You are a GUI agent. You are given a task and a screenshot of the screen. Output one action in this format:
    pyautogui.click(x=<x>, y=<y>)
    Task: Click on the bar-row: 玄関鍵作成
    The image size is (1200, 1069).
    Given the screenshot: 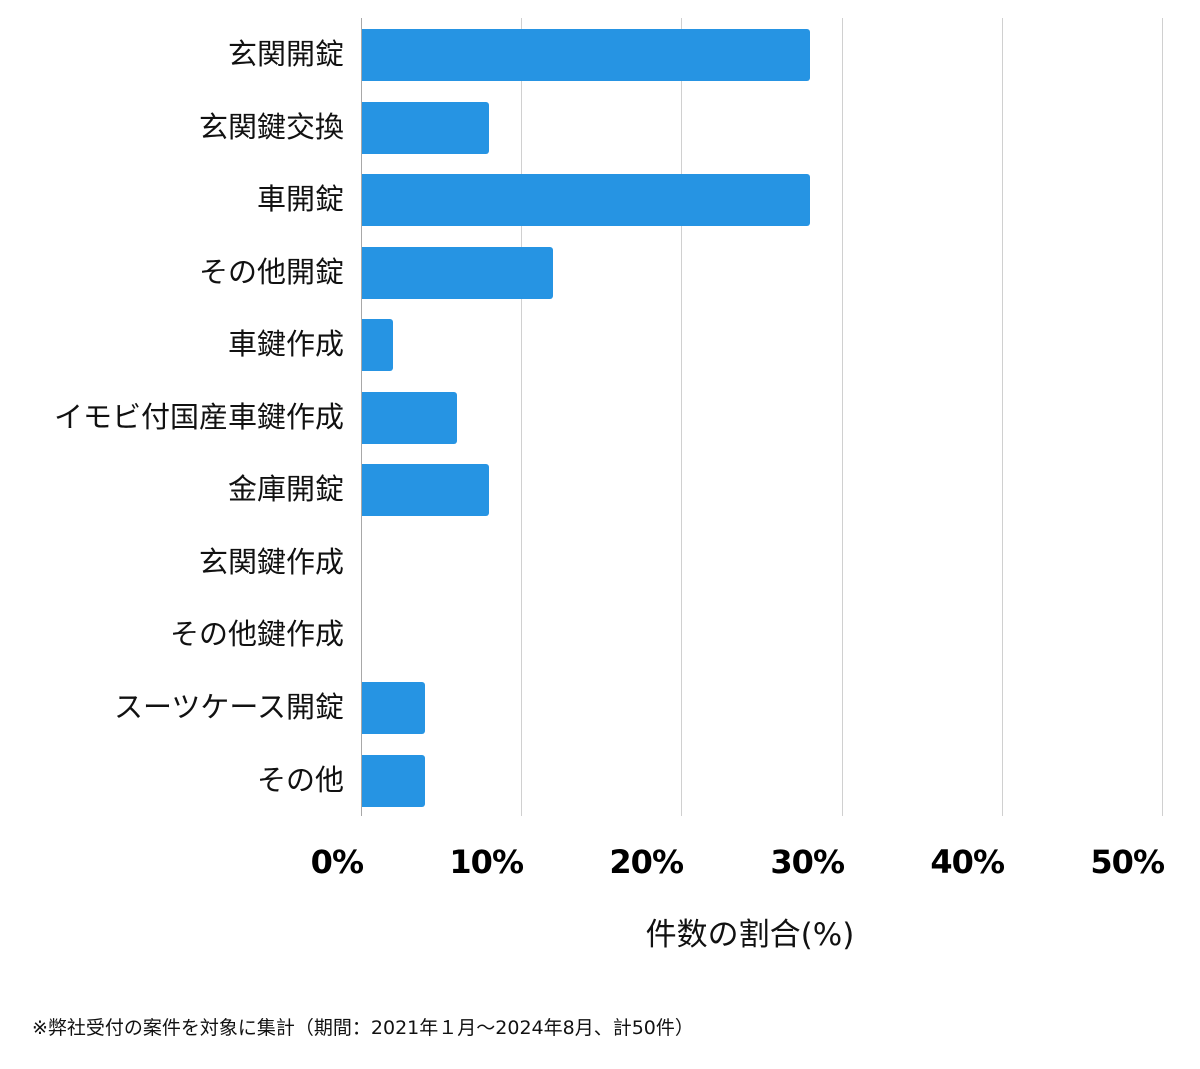 What is the action you would take?
    pyautogui.click(x=600, y=562)
    